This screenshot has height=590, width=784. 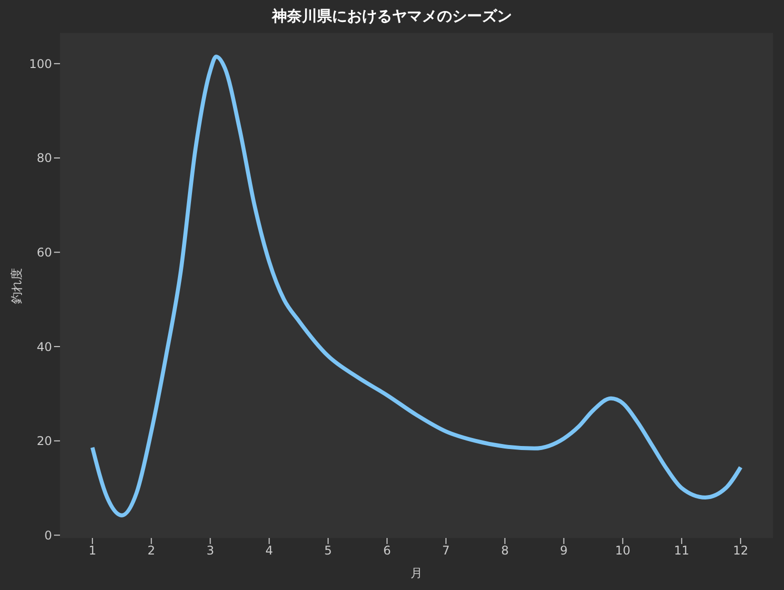 What do you see at coordinates (564, 551) in the screenshot?
I see `x-tick-label: 9` at bounding box center [564, 551].